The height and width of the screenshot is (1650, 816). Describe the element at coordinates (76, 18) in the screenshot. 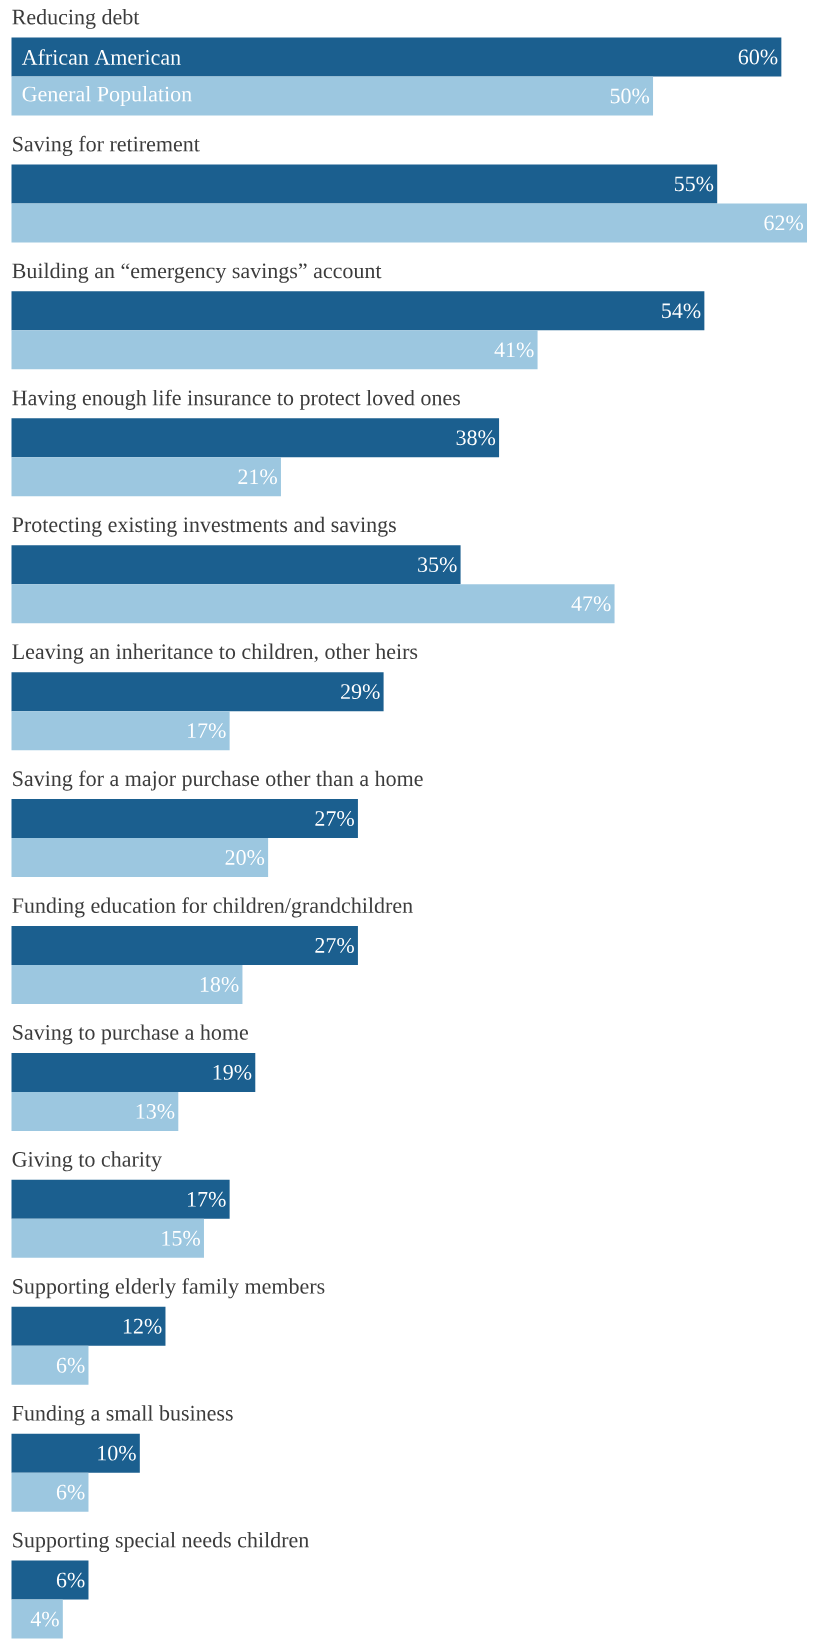

I see `y-tick-label: Reducing debt` at that location.